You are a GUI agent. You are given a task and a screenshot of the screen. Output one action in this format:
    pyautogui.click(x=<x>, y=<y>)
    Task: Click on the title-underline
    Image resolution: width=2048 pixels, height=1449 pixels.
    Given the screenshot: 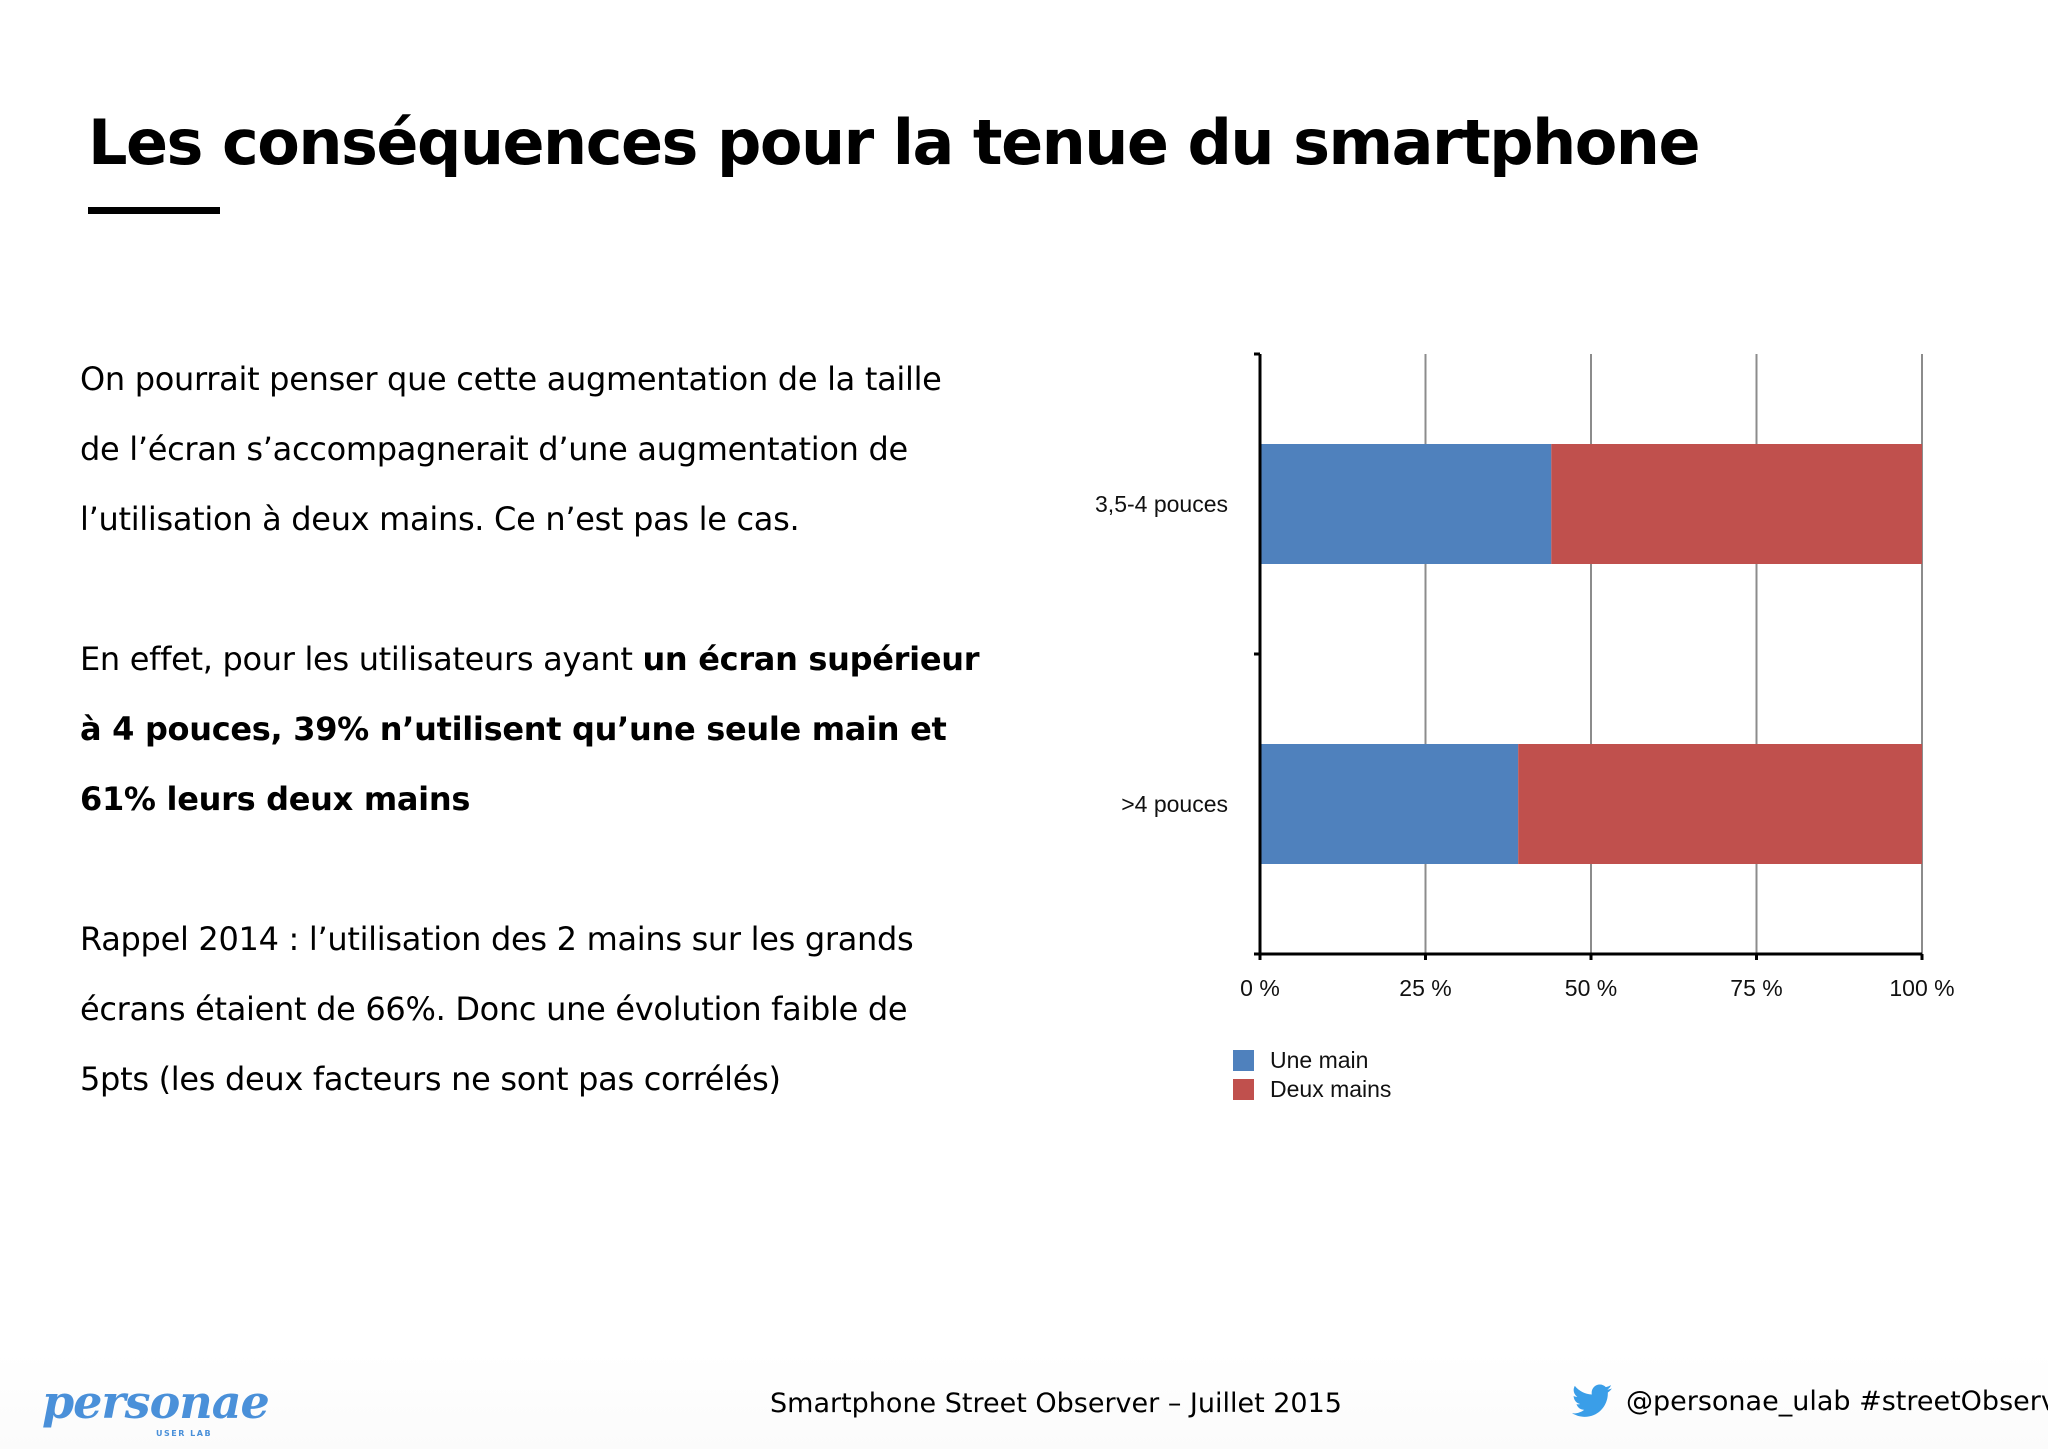 What is the action you would take?
    pyautogui.click(x=154, y=210)
    